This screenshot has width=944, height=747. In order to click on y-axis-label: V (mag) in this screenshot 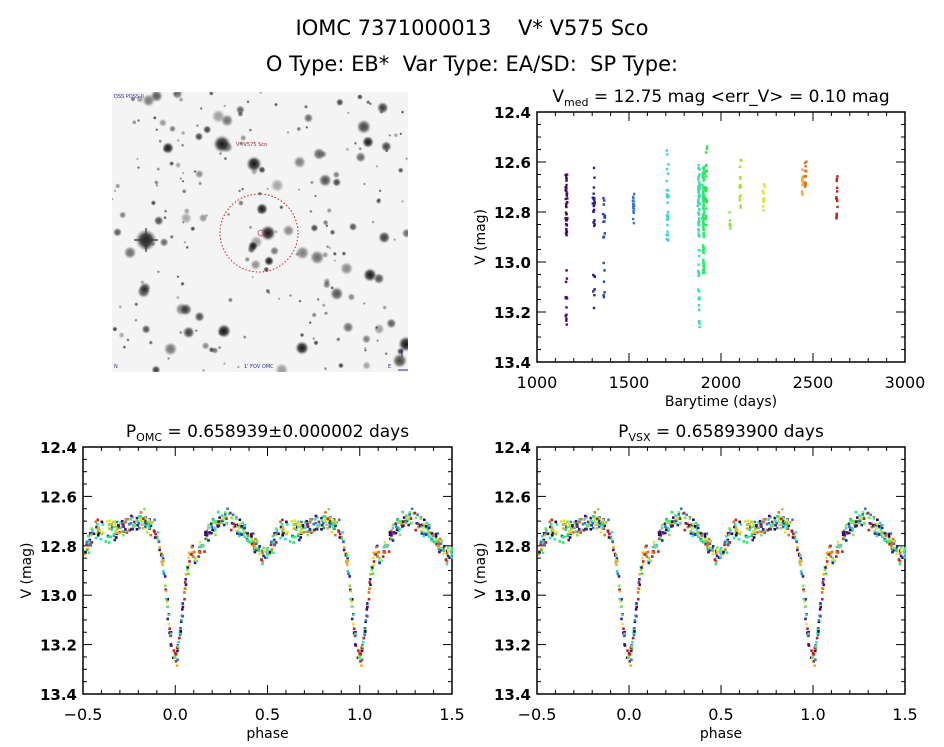, I will do `click(27, 570)`.